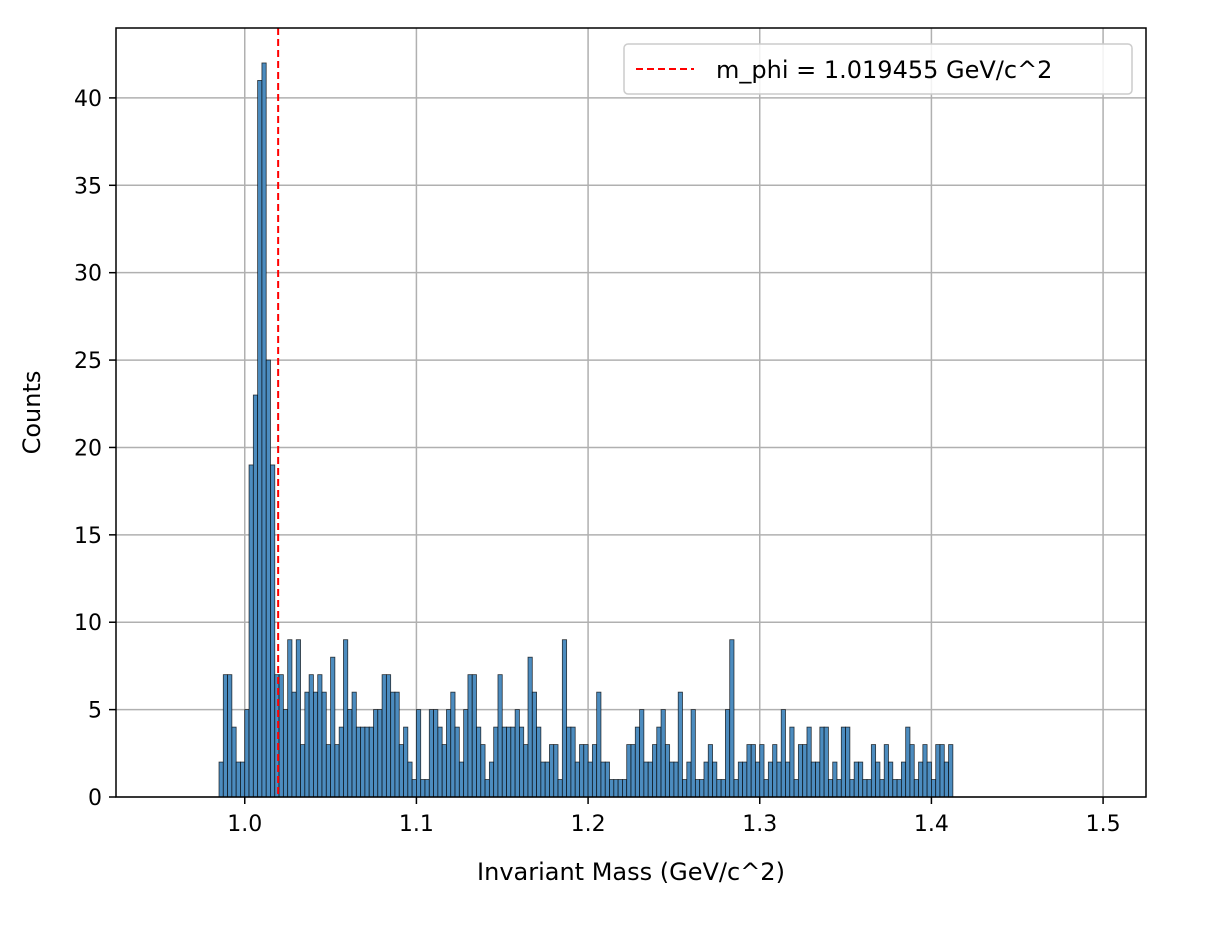  I want to click on y-axis-ticks: 0 5 10 15 20 25 30 35 40, so click(95, 449).